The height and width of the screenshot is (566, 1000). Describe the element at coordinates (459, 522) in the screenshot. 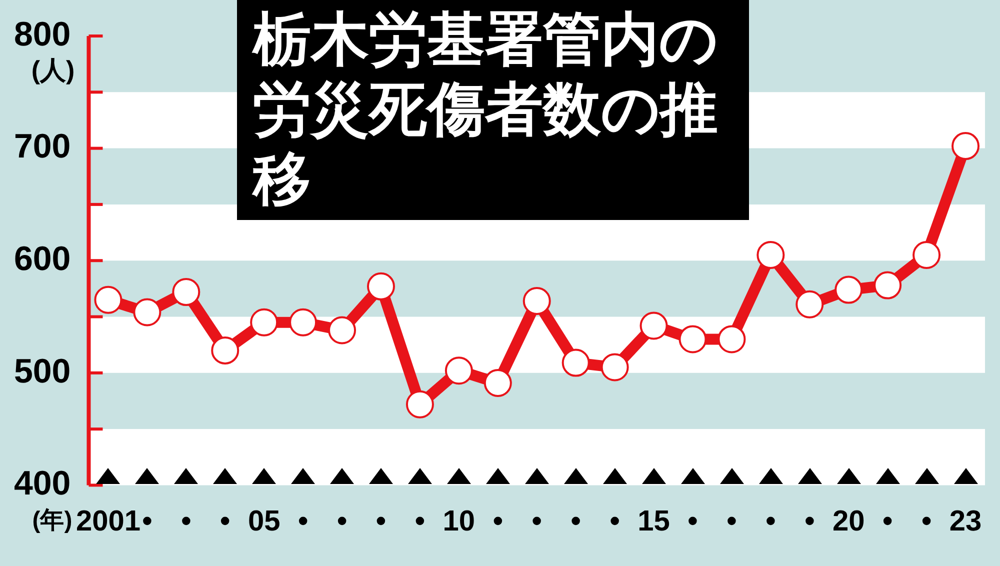

I see `x-tick-label: 10` at that location.